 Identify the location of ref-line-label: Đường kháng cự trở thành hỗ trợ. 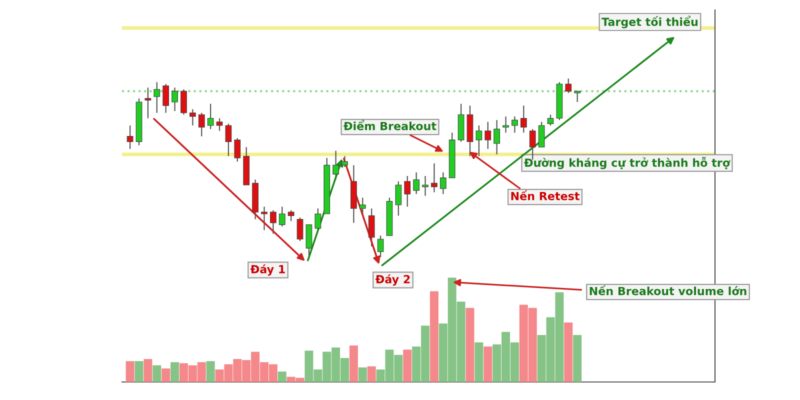
(627, 163).